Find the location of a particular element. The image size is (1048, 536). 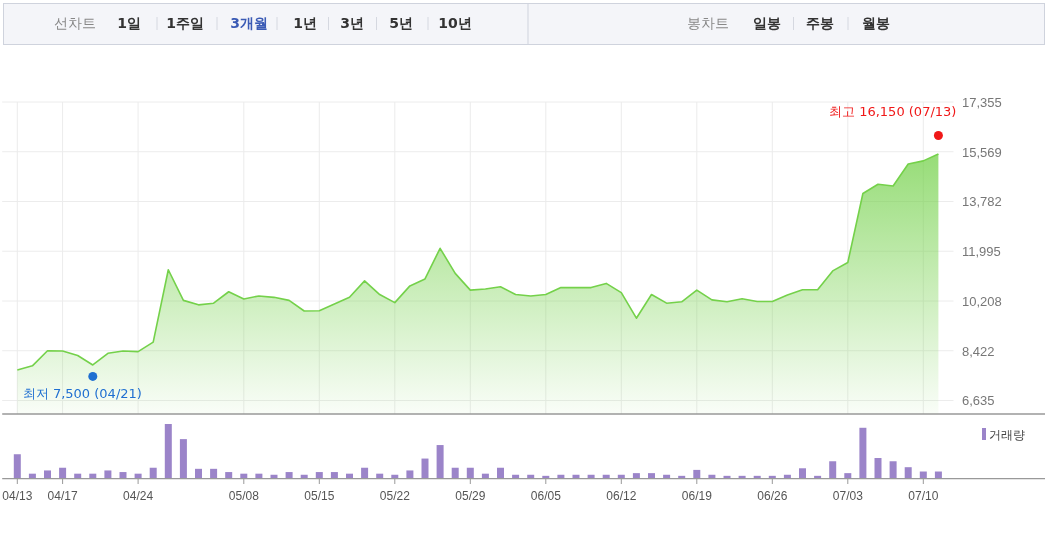

x-tick-label: 04/17 is located at coordinates (62, 496).